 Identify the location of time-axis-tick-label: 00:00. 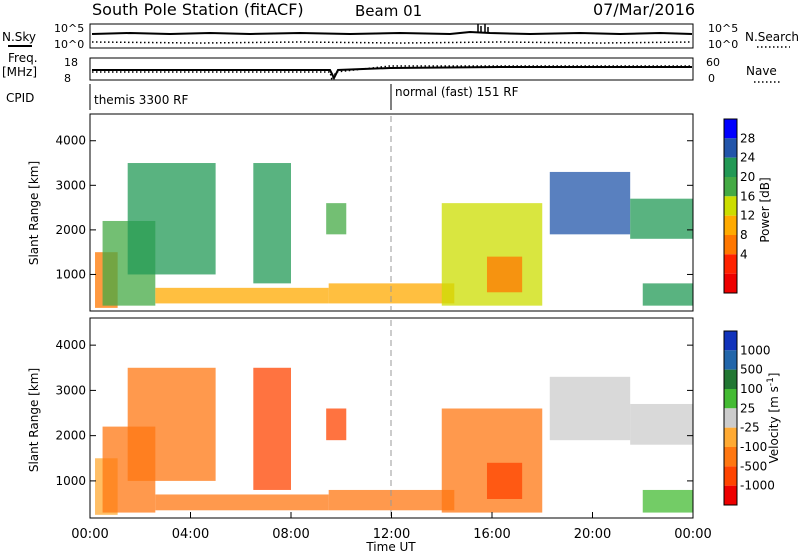
(89, 534).